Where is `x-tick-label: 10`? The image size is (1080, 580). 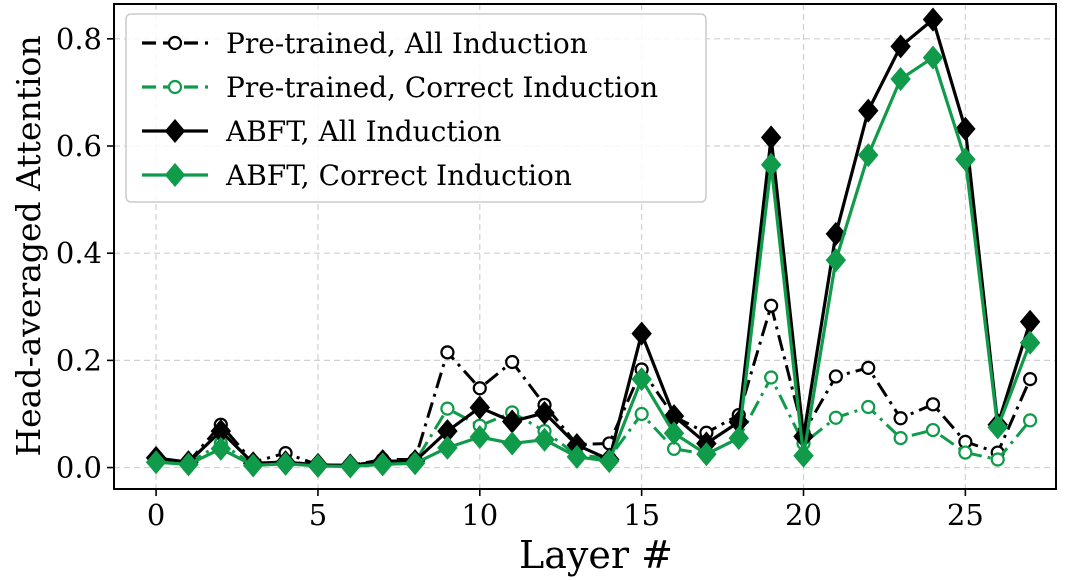
x-tick-label: 10 is located at coordinates (479, 515).